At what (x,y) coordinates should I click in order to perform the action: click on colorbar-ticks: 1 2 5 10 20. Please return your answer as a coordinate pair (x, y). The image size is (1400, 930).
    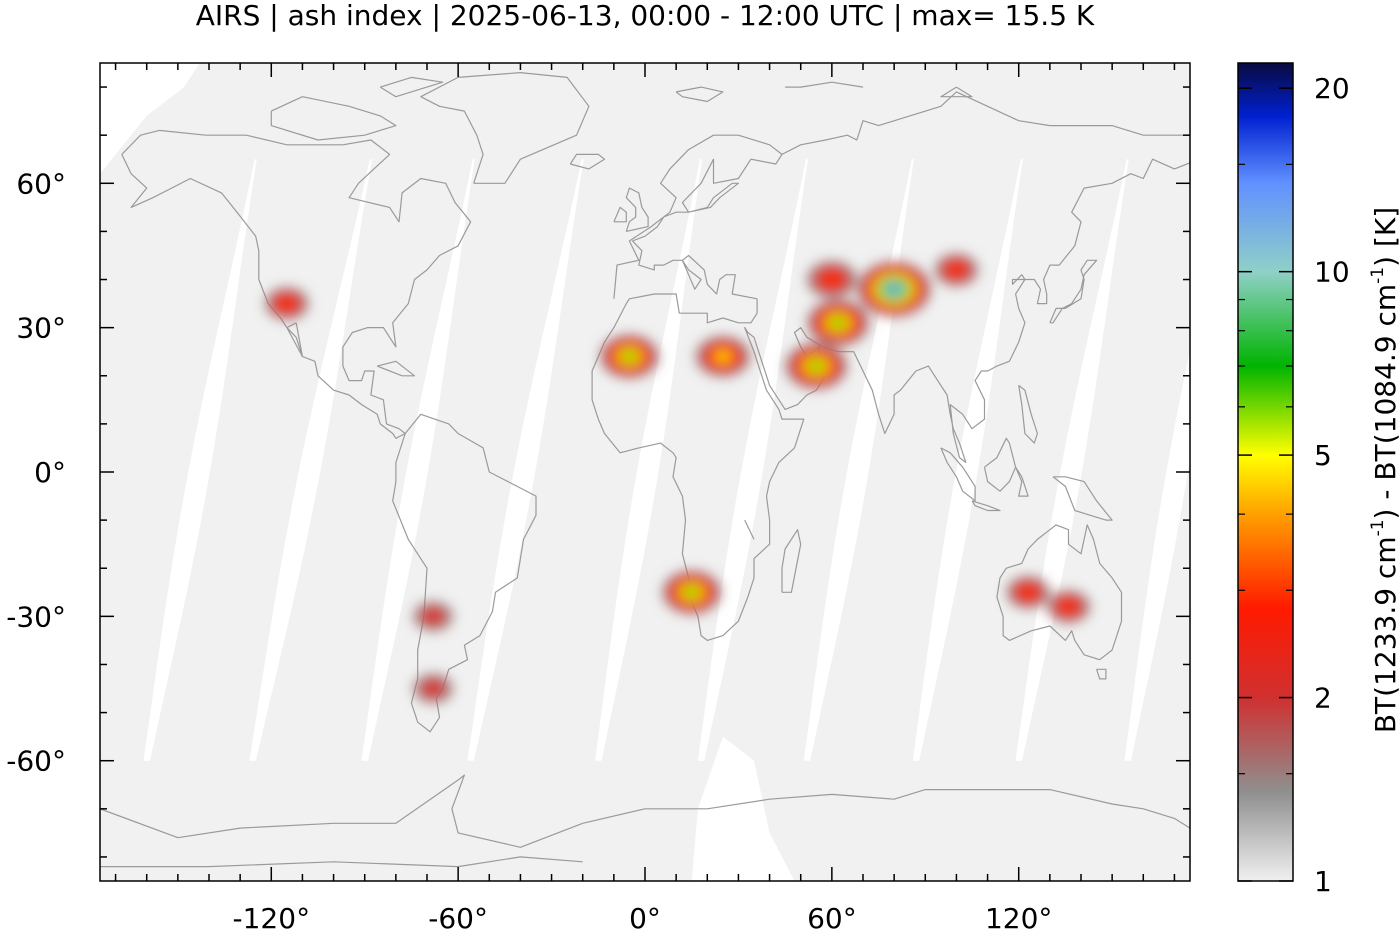
    Looking at the image, I should click on (1294, 485).